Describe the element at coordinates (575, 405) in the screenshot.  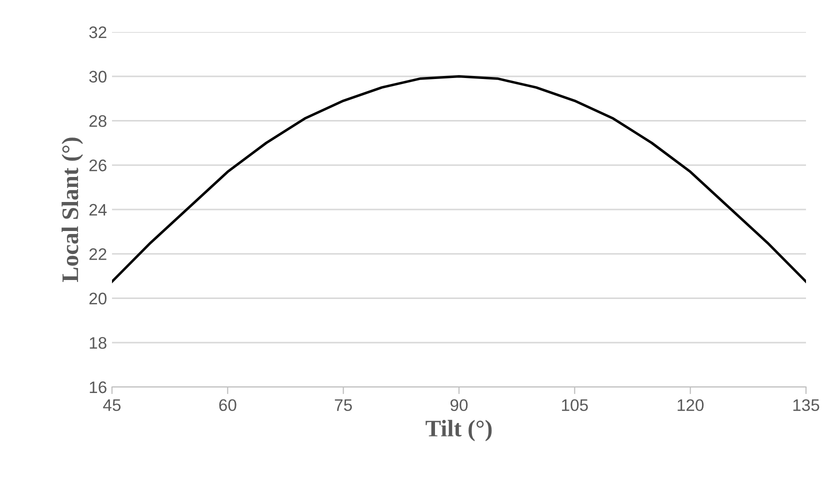
I see `x-tick-label: 105` at that location.